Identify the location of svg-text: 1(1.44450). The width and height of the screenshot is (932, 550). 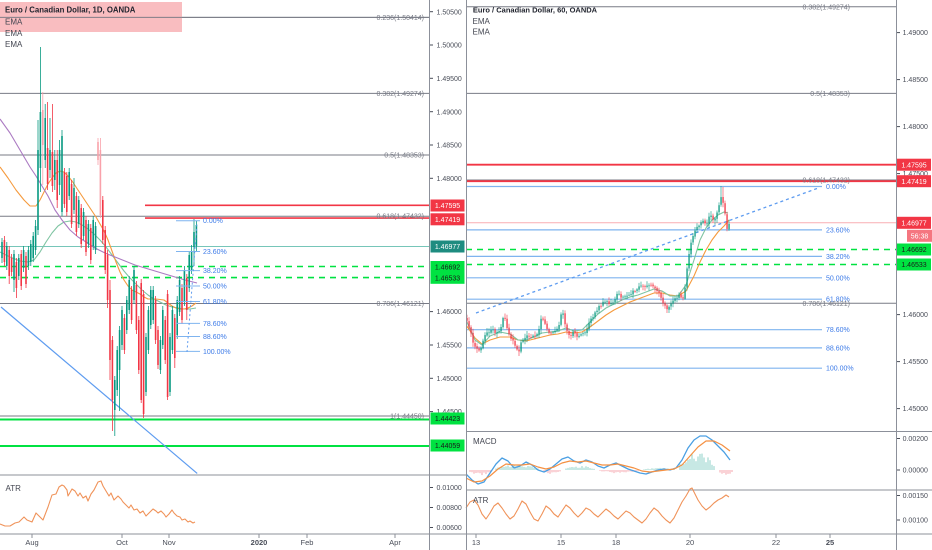
(407, 417).